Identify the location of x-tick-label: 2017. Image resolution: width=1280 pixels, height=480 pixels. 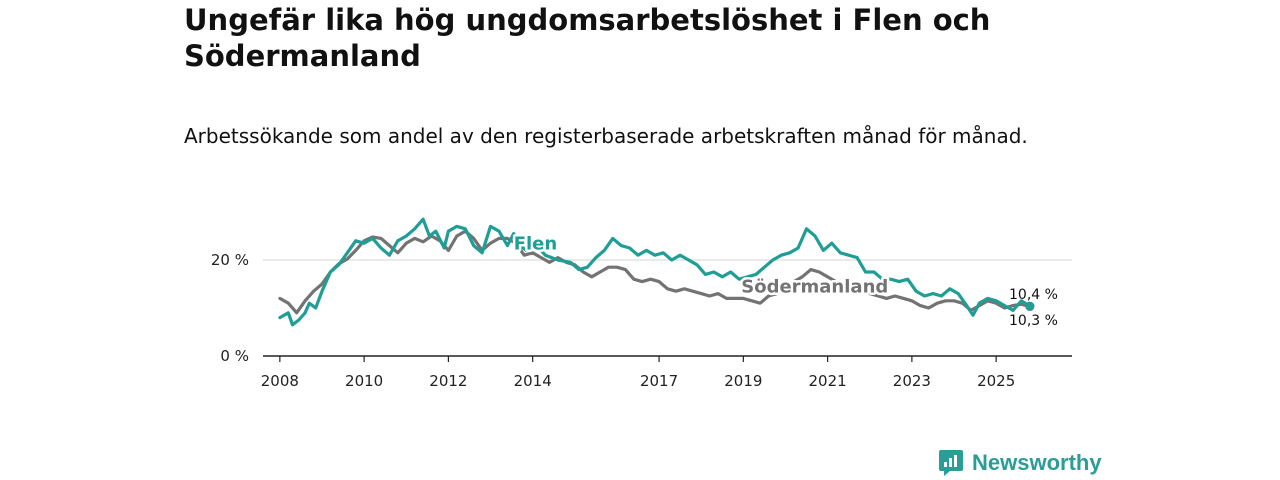
(659, 381).